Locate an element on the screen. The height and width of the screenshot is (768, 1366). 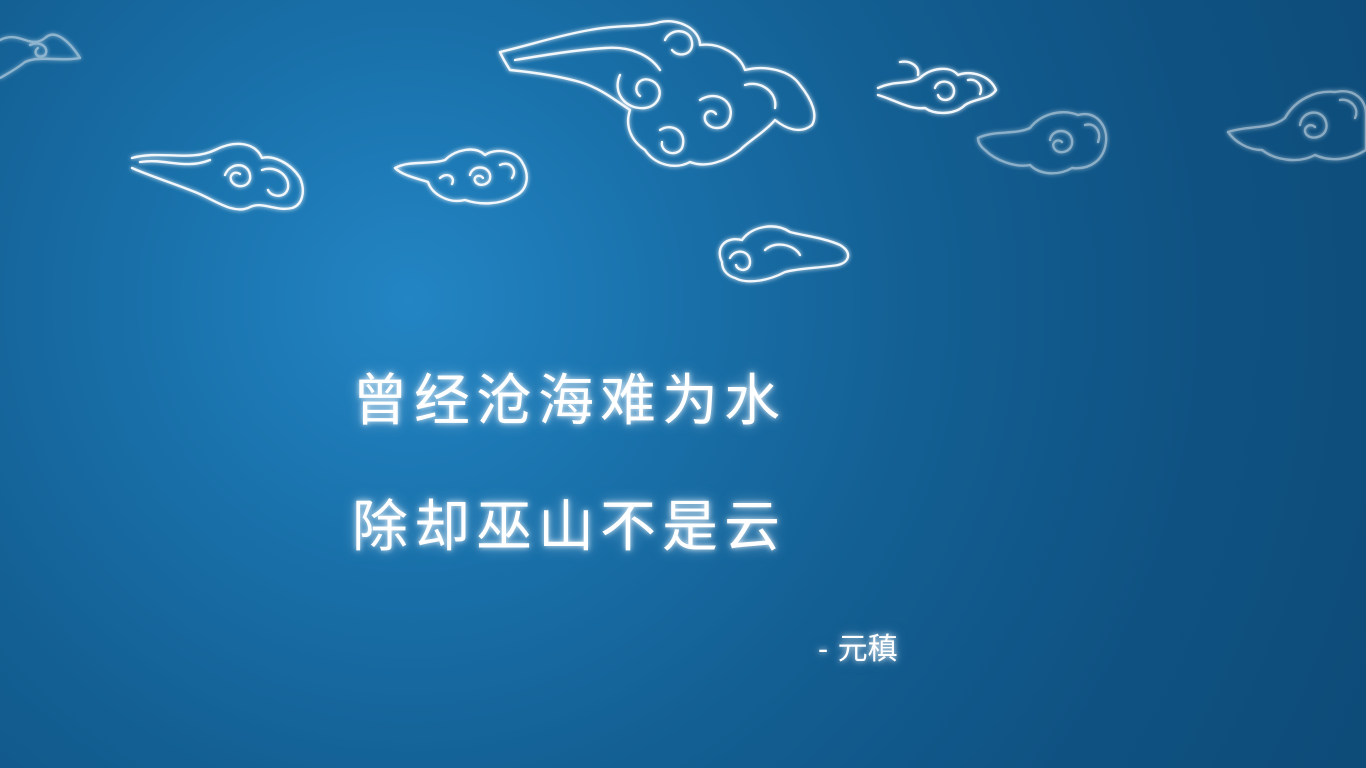
poem-author: - 元稹 is located at coordinates (858, 649).